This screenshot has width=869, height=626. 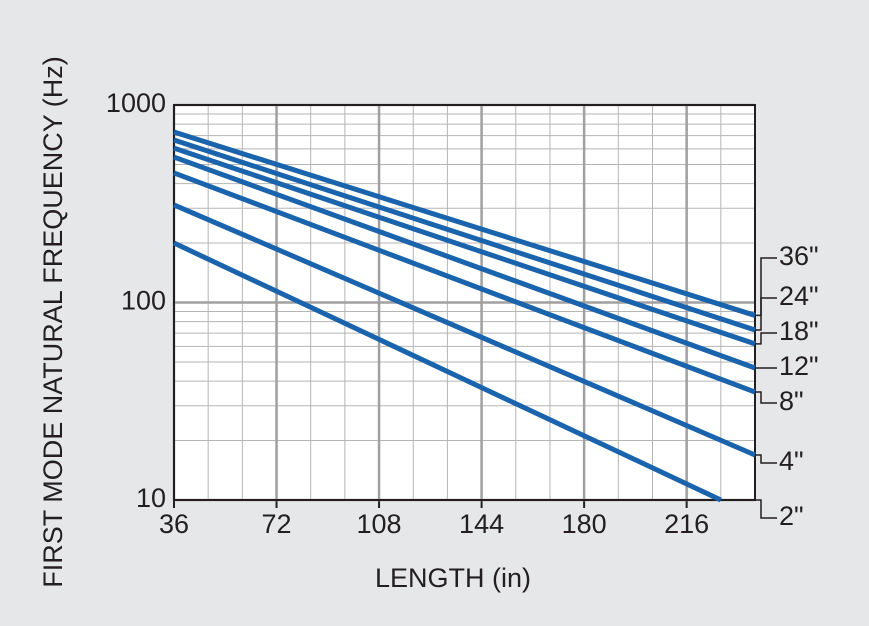 What do you see at coordinates (151, 498) in the screenshot?
I see `y-tick-label: 10` at bounding box center [151, 498].